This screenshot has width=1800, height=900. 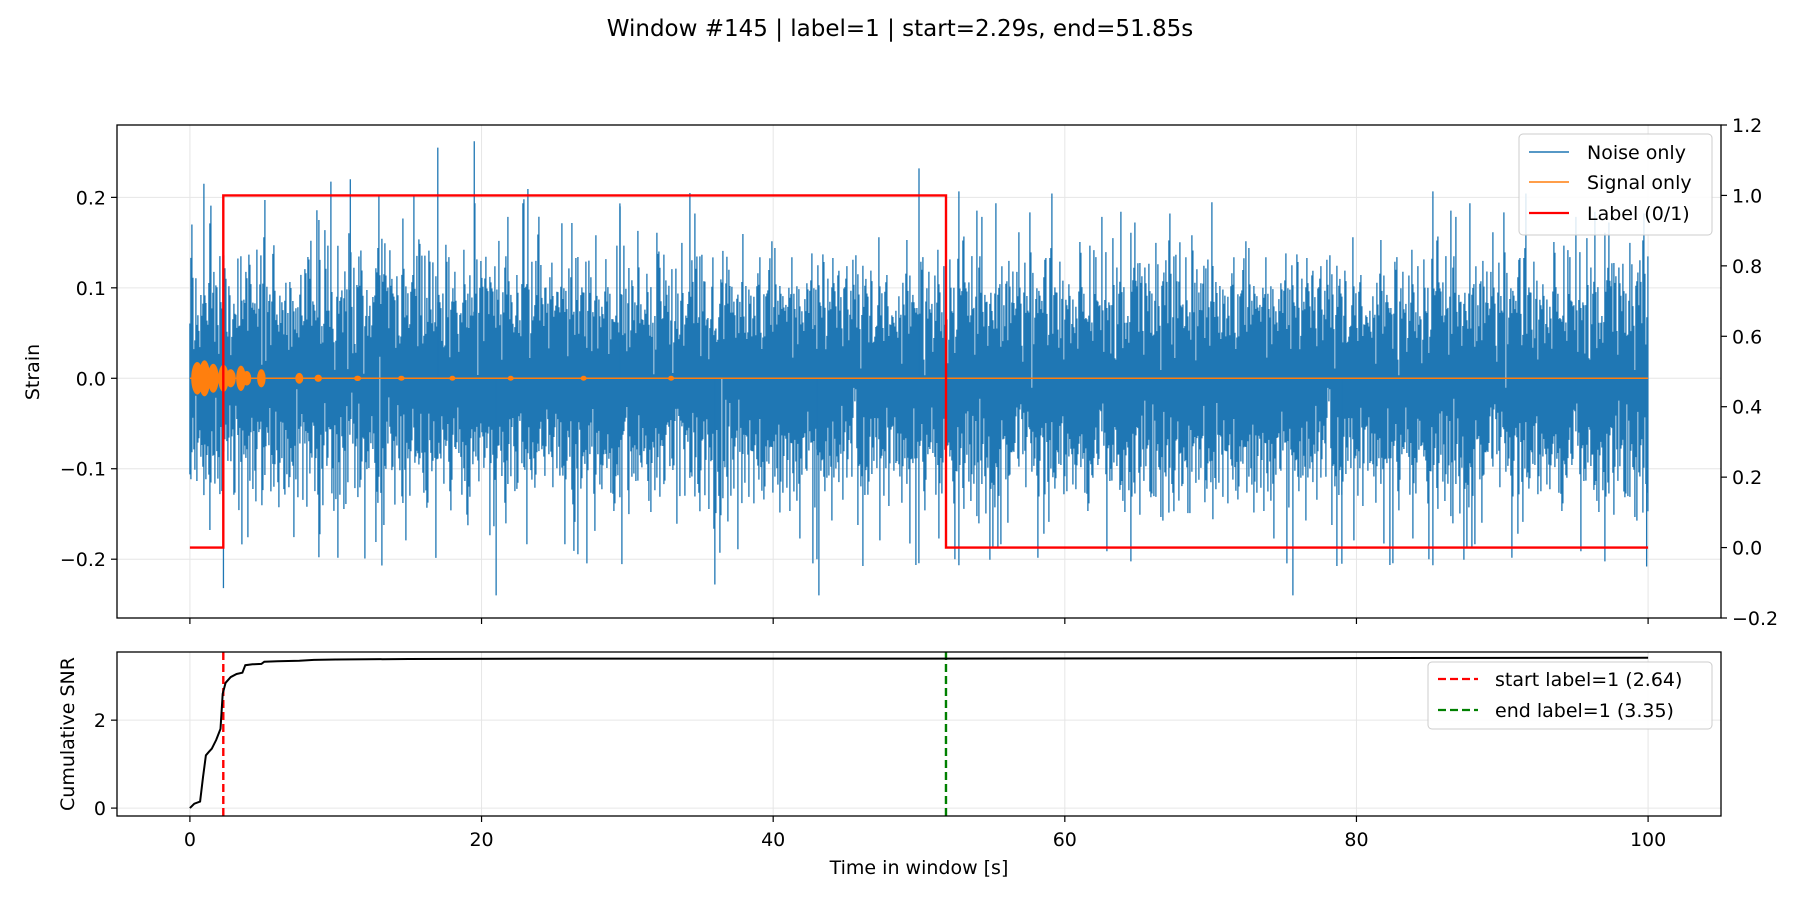 I want to click on top-legend: Noise only Signal only Label (0/1), so click(x=1615, y=184).